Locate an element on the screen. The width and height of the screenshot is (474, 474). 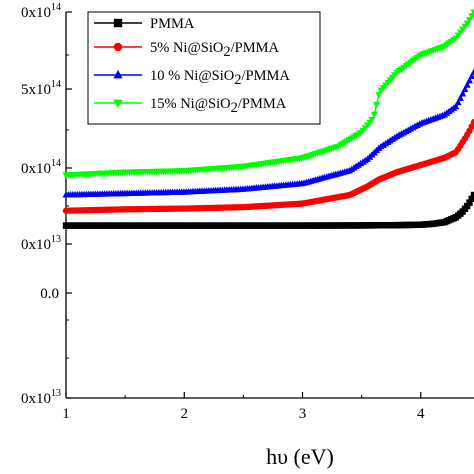
legend-label: 15% Ni@SiO2/PMMA is located at coordinates (218, 106).